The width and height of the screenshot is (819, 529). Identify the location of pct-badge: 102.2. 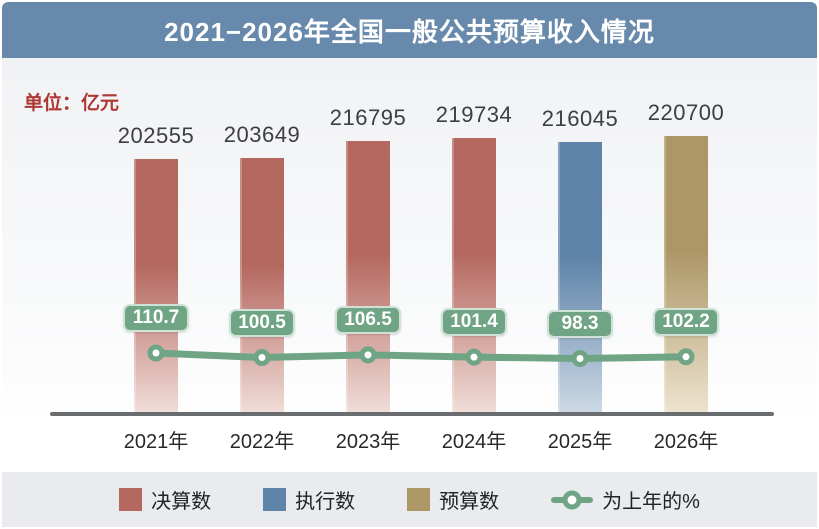
(686, 322).